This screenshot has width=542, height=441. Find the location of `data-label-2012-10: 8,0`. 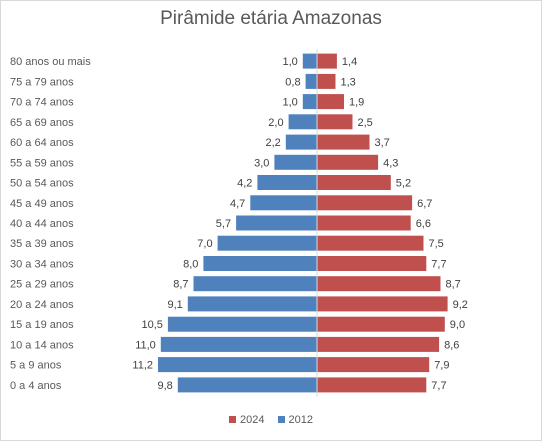

data-label-2012-10: 8,0 is located at coordinates (190, 264).